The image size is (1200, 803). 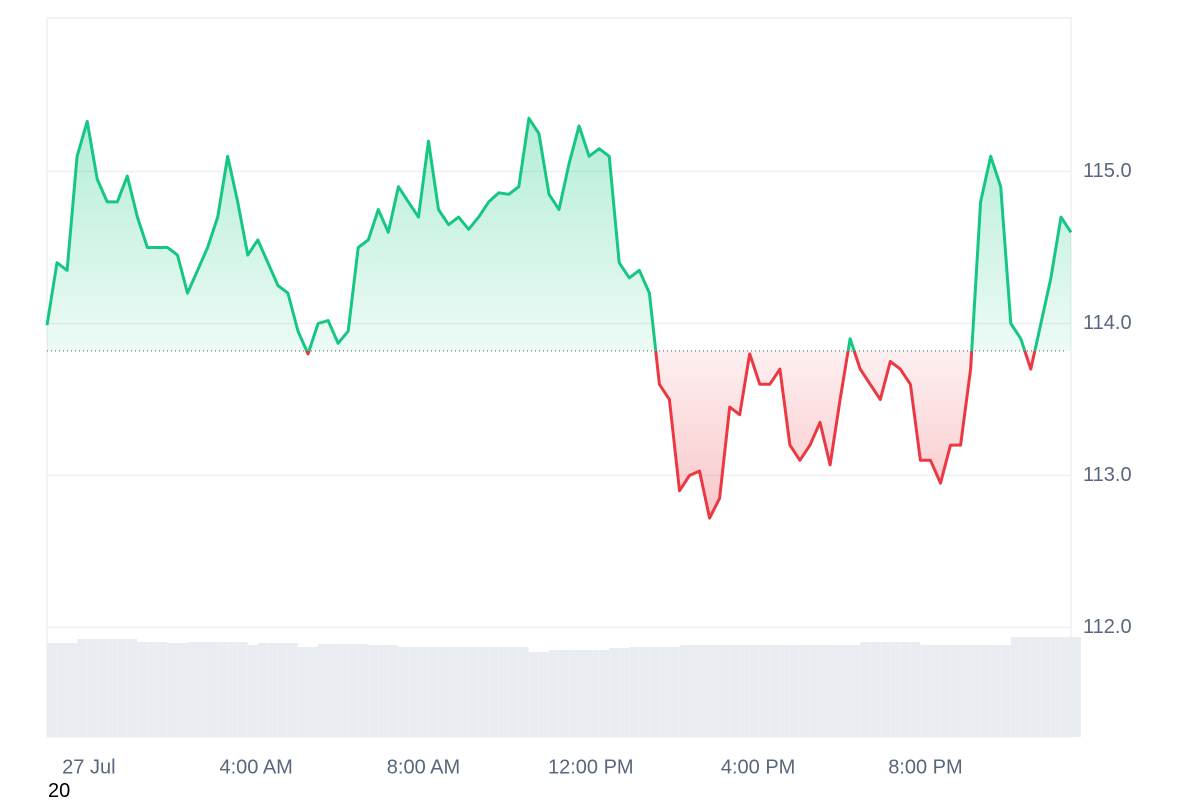 What do you see at coordinates (1107, 475) in the screenshot?
I see `y-tick-label: 113.0` at bounding box center [1107, 475].